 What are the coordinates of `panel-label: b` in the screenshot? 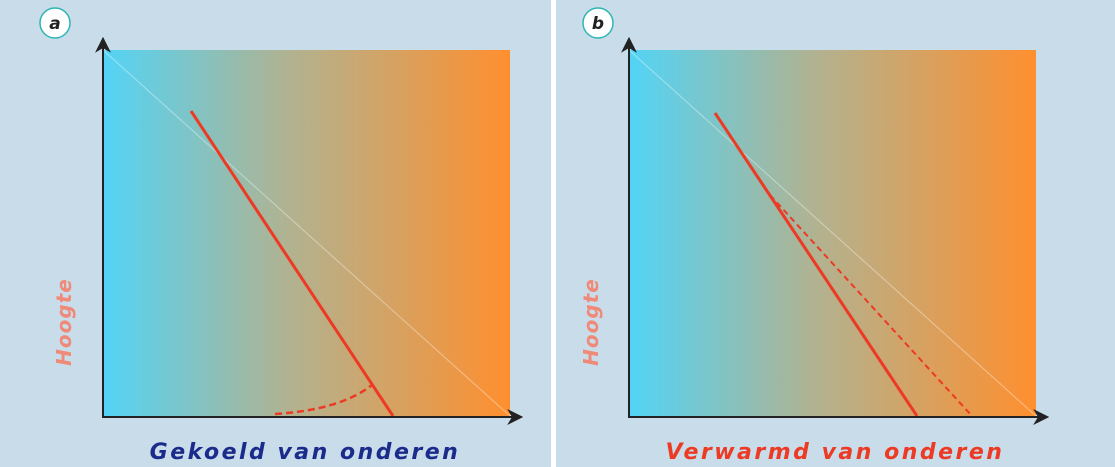 It's located at (598, 24).